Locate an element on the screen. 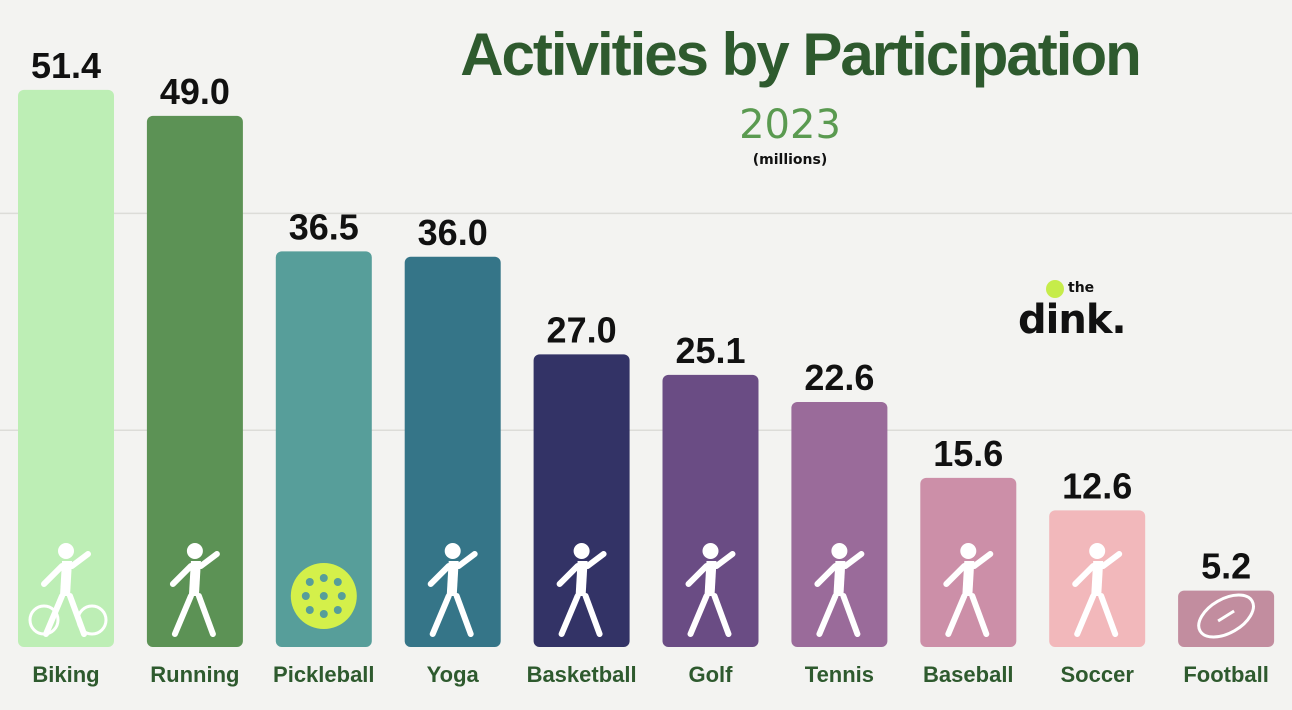 The width and height of the screenshot is (1292, 710). pickleball-logo-icon is located at coordinates (1055, 289).